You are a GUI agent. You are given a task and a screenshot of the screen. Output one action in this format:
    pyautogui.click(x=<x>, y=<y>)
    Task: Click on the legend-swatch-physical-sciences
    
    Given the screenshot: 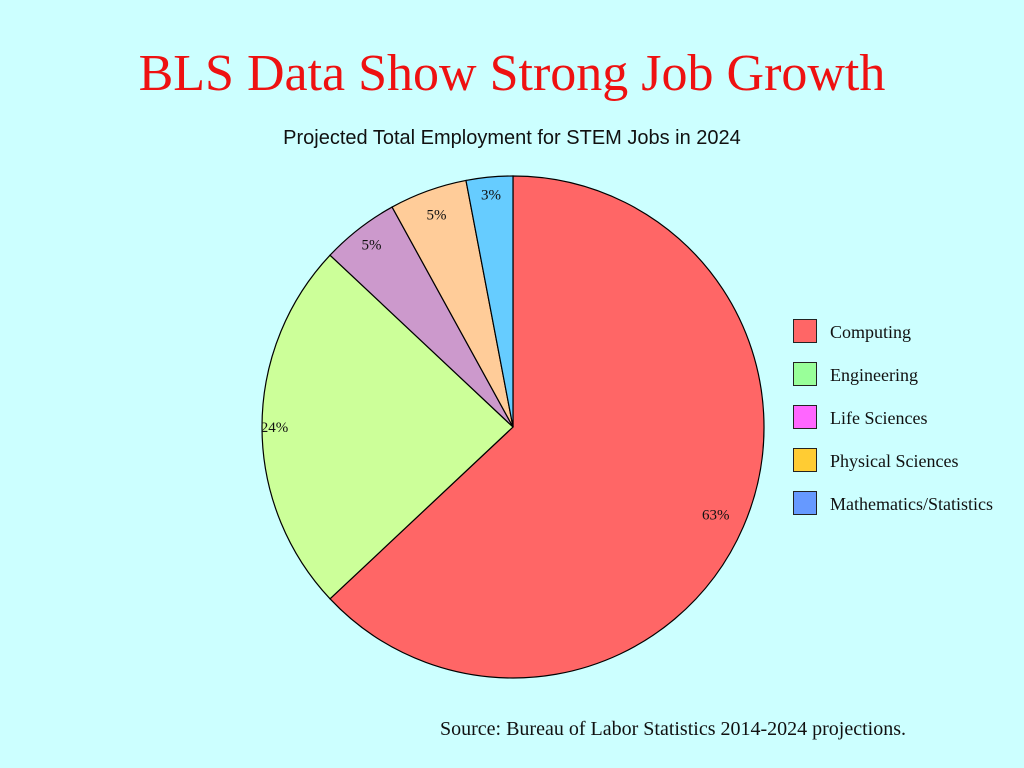 What is the action you would take?
    pyautogui.click(x=805, y=460)
    